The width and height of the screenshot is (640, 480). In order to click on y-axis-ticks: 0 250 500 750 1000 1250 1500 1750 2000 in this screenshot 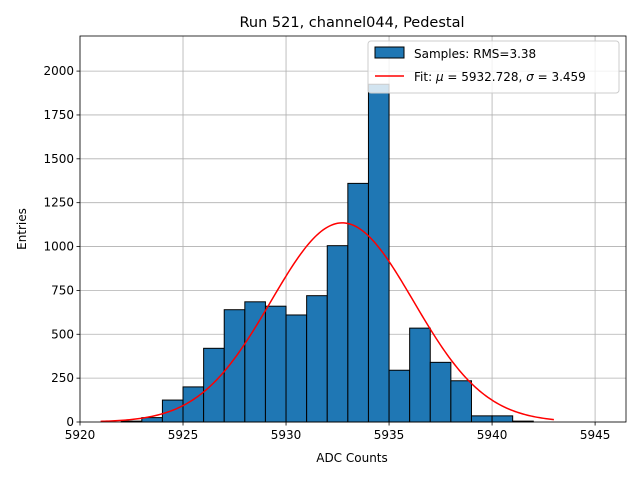, I will do `click(61, 246)`.